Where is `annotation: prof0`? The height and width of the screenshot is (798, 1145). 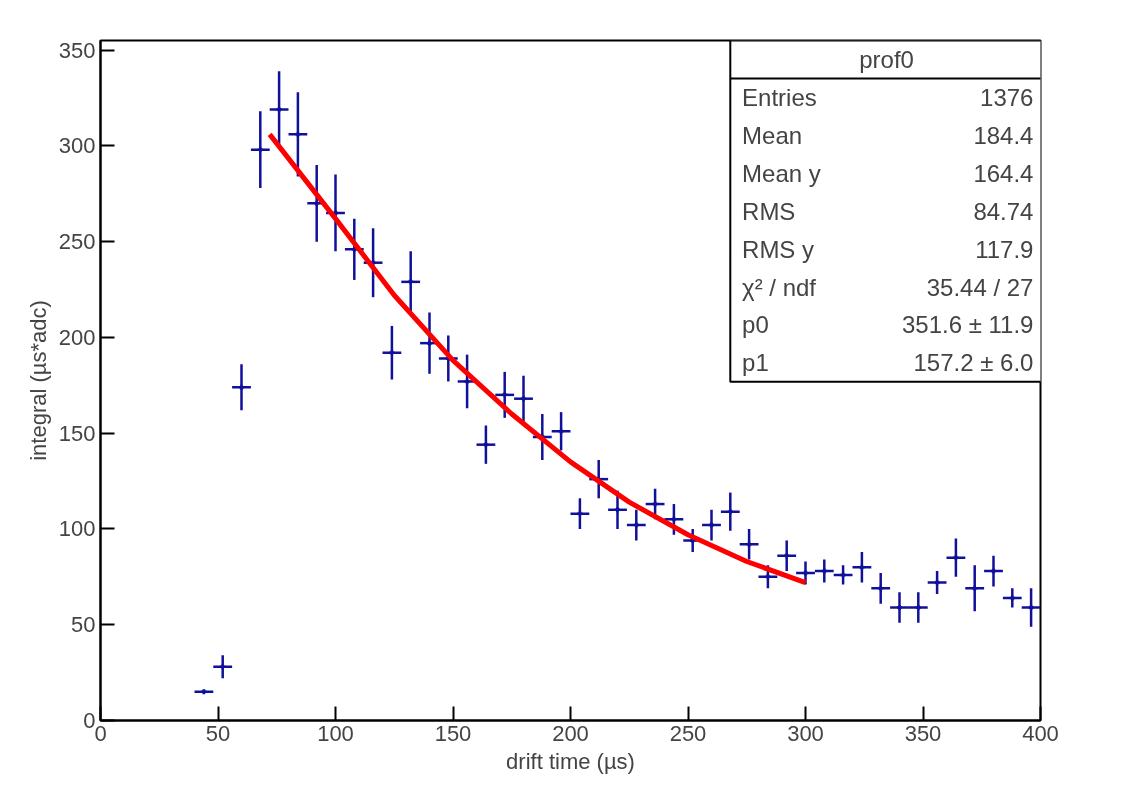
annotation: prof0 is located at coordinates (886, 59).